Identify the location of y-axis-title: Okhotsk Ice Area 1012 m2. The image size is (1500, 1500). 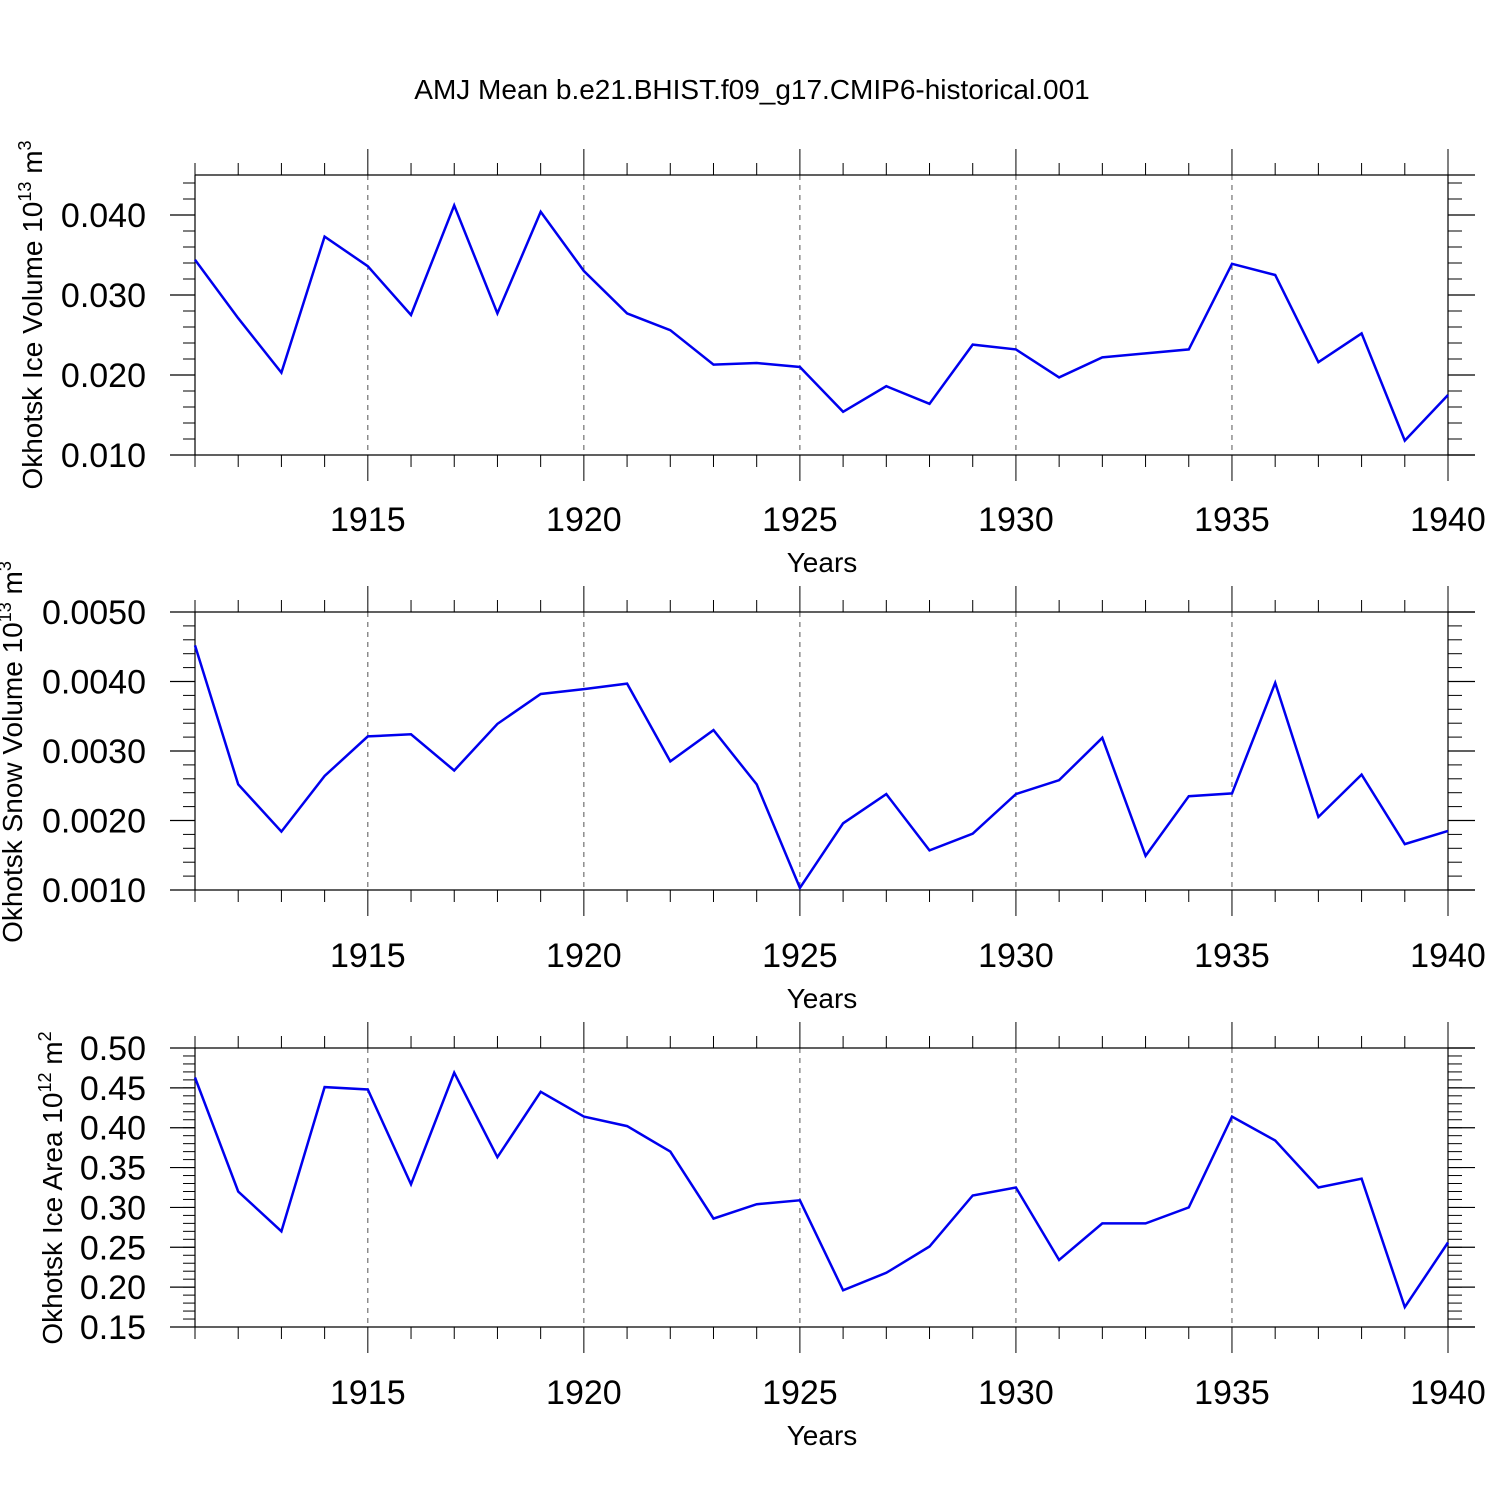
(51, 1187).